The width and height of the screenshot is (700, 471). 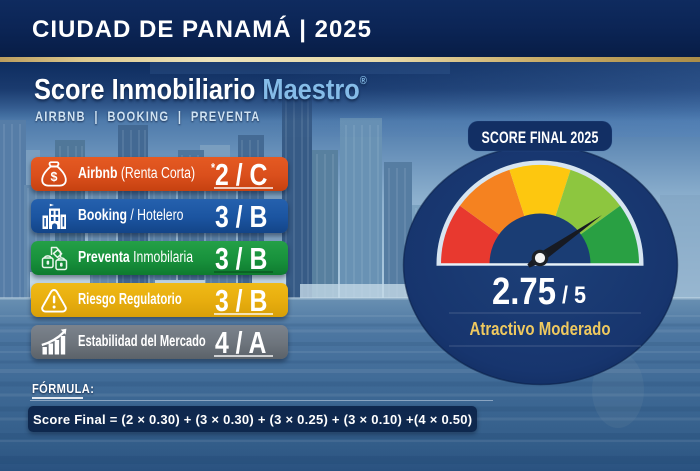 What do you see at coordinates (574, 295) in the screenshot?
I see `svg-text: / 5` at bounding box center [574, 295].